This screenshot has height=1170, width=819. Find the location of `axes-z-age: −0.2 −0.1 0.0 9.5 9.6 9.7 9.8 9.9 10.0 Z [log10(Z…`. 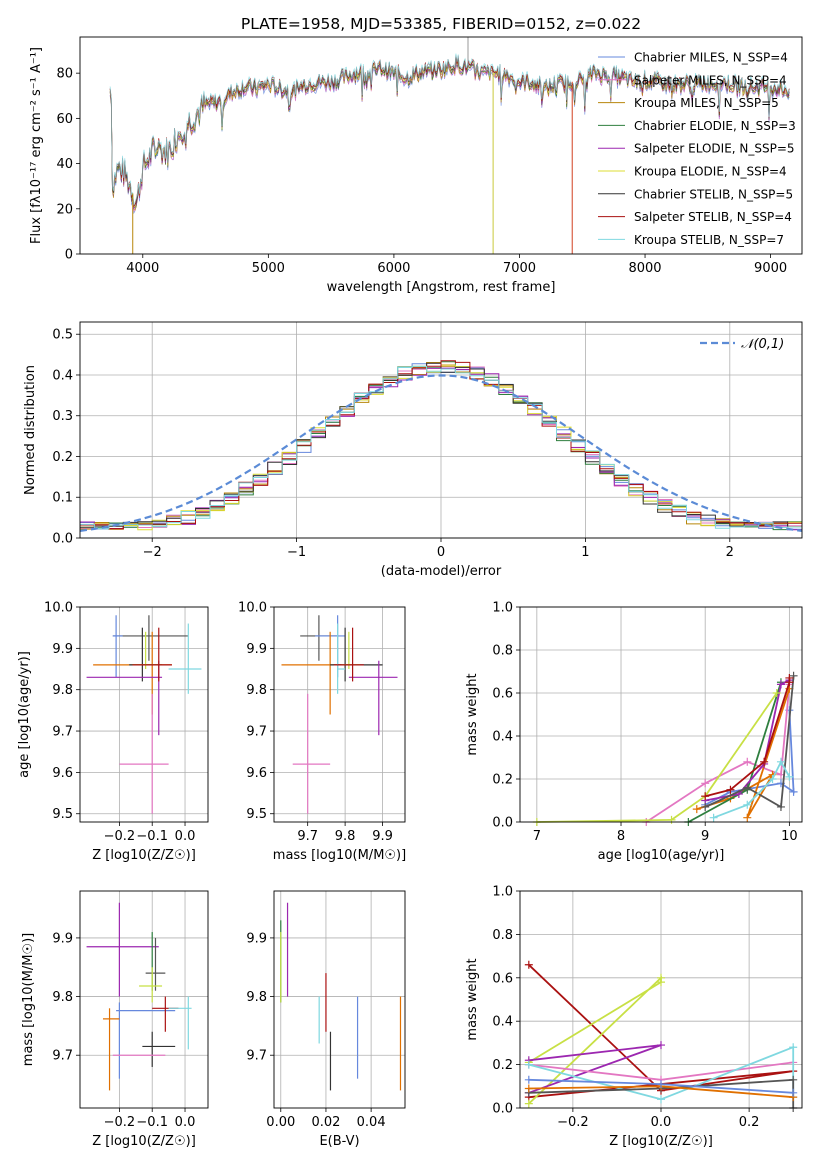

axes-z-age: −0.2 −0.1 0.0 9.5 9.6 9.7 9.8 9.9 10.0 Z [log10(Z… is located at coordinates (113, 732).